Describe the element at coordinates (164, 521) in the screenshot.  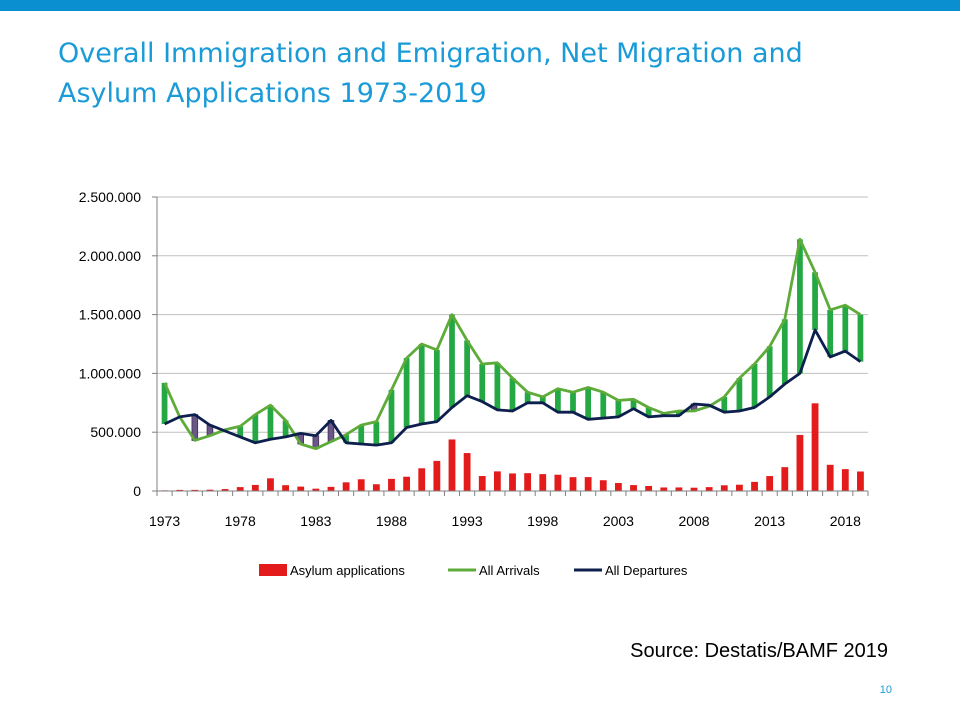
I see `x-tick-label: 1973` at that location.